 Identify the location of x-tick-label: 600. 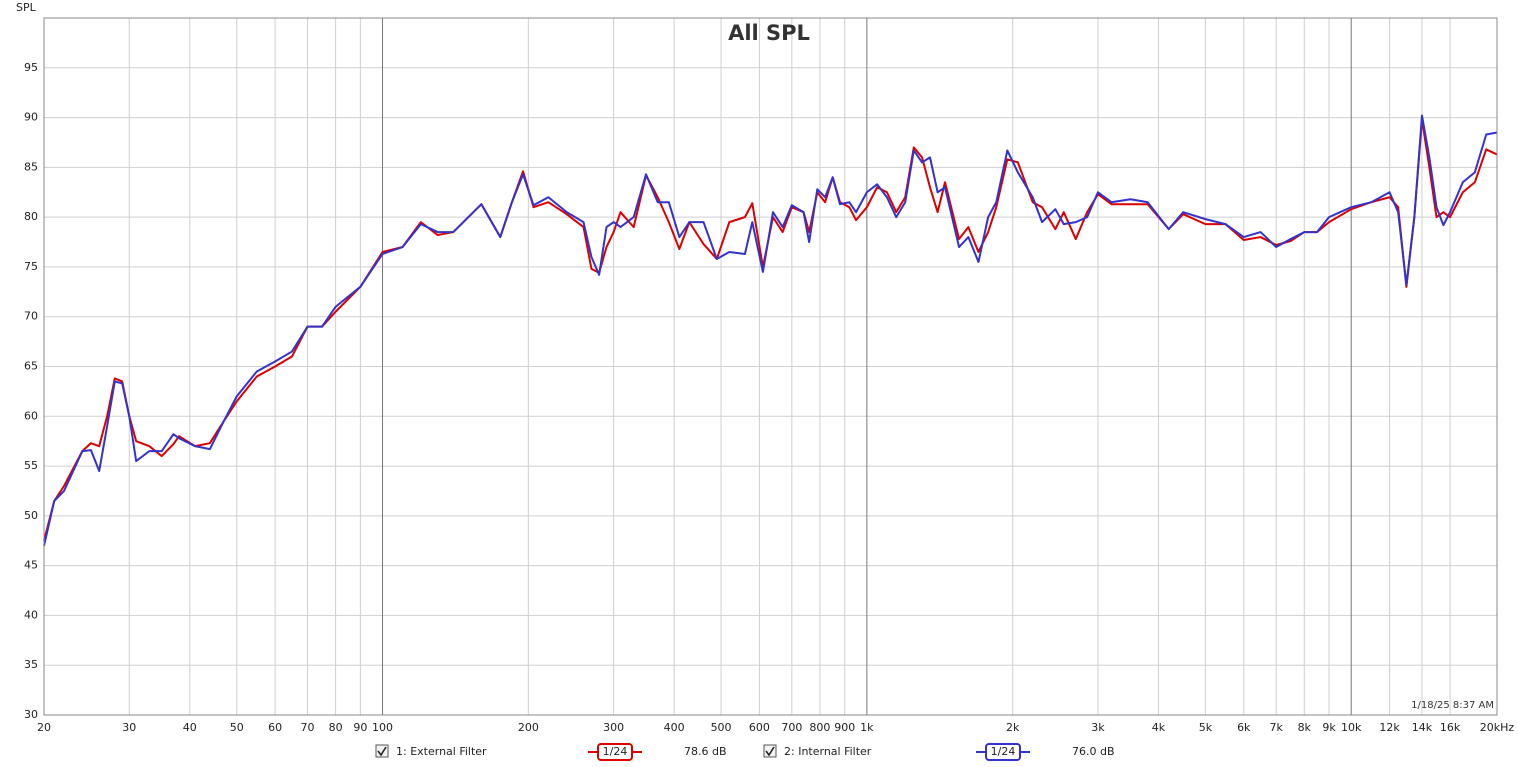
(759, 727).